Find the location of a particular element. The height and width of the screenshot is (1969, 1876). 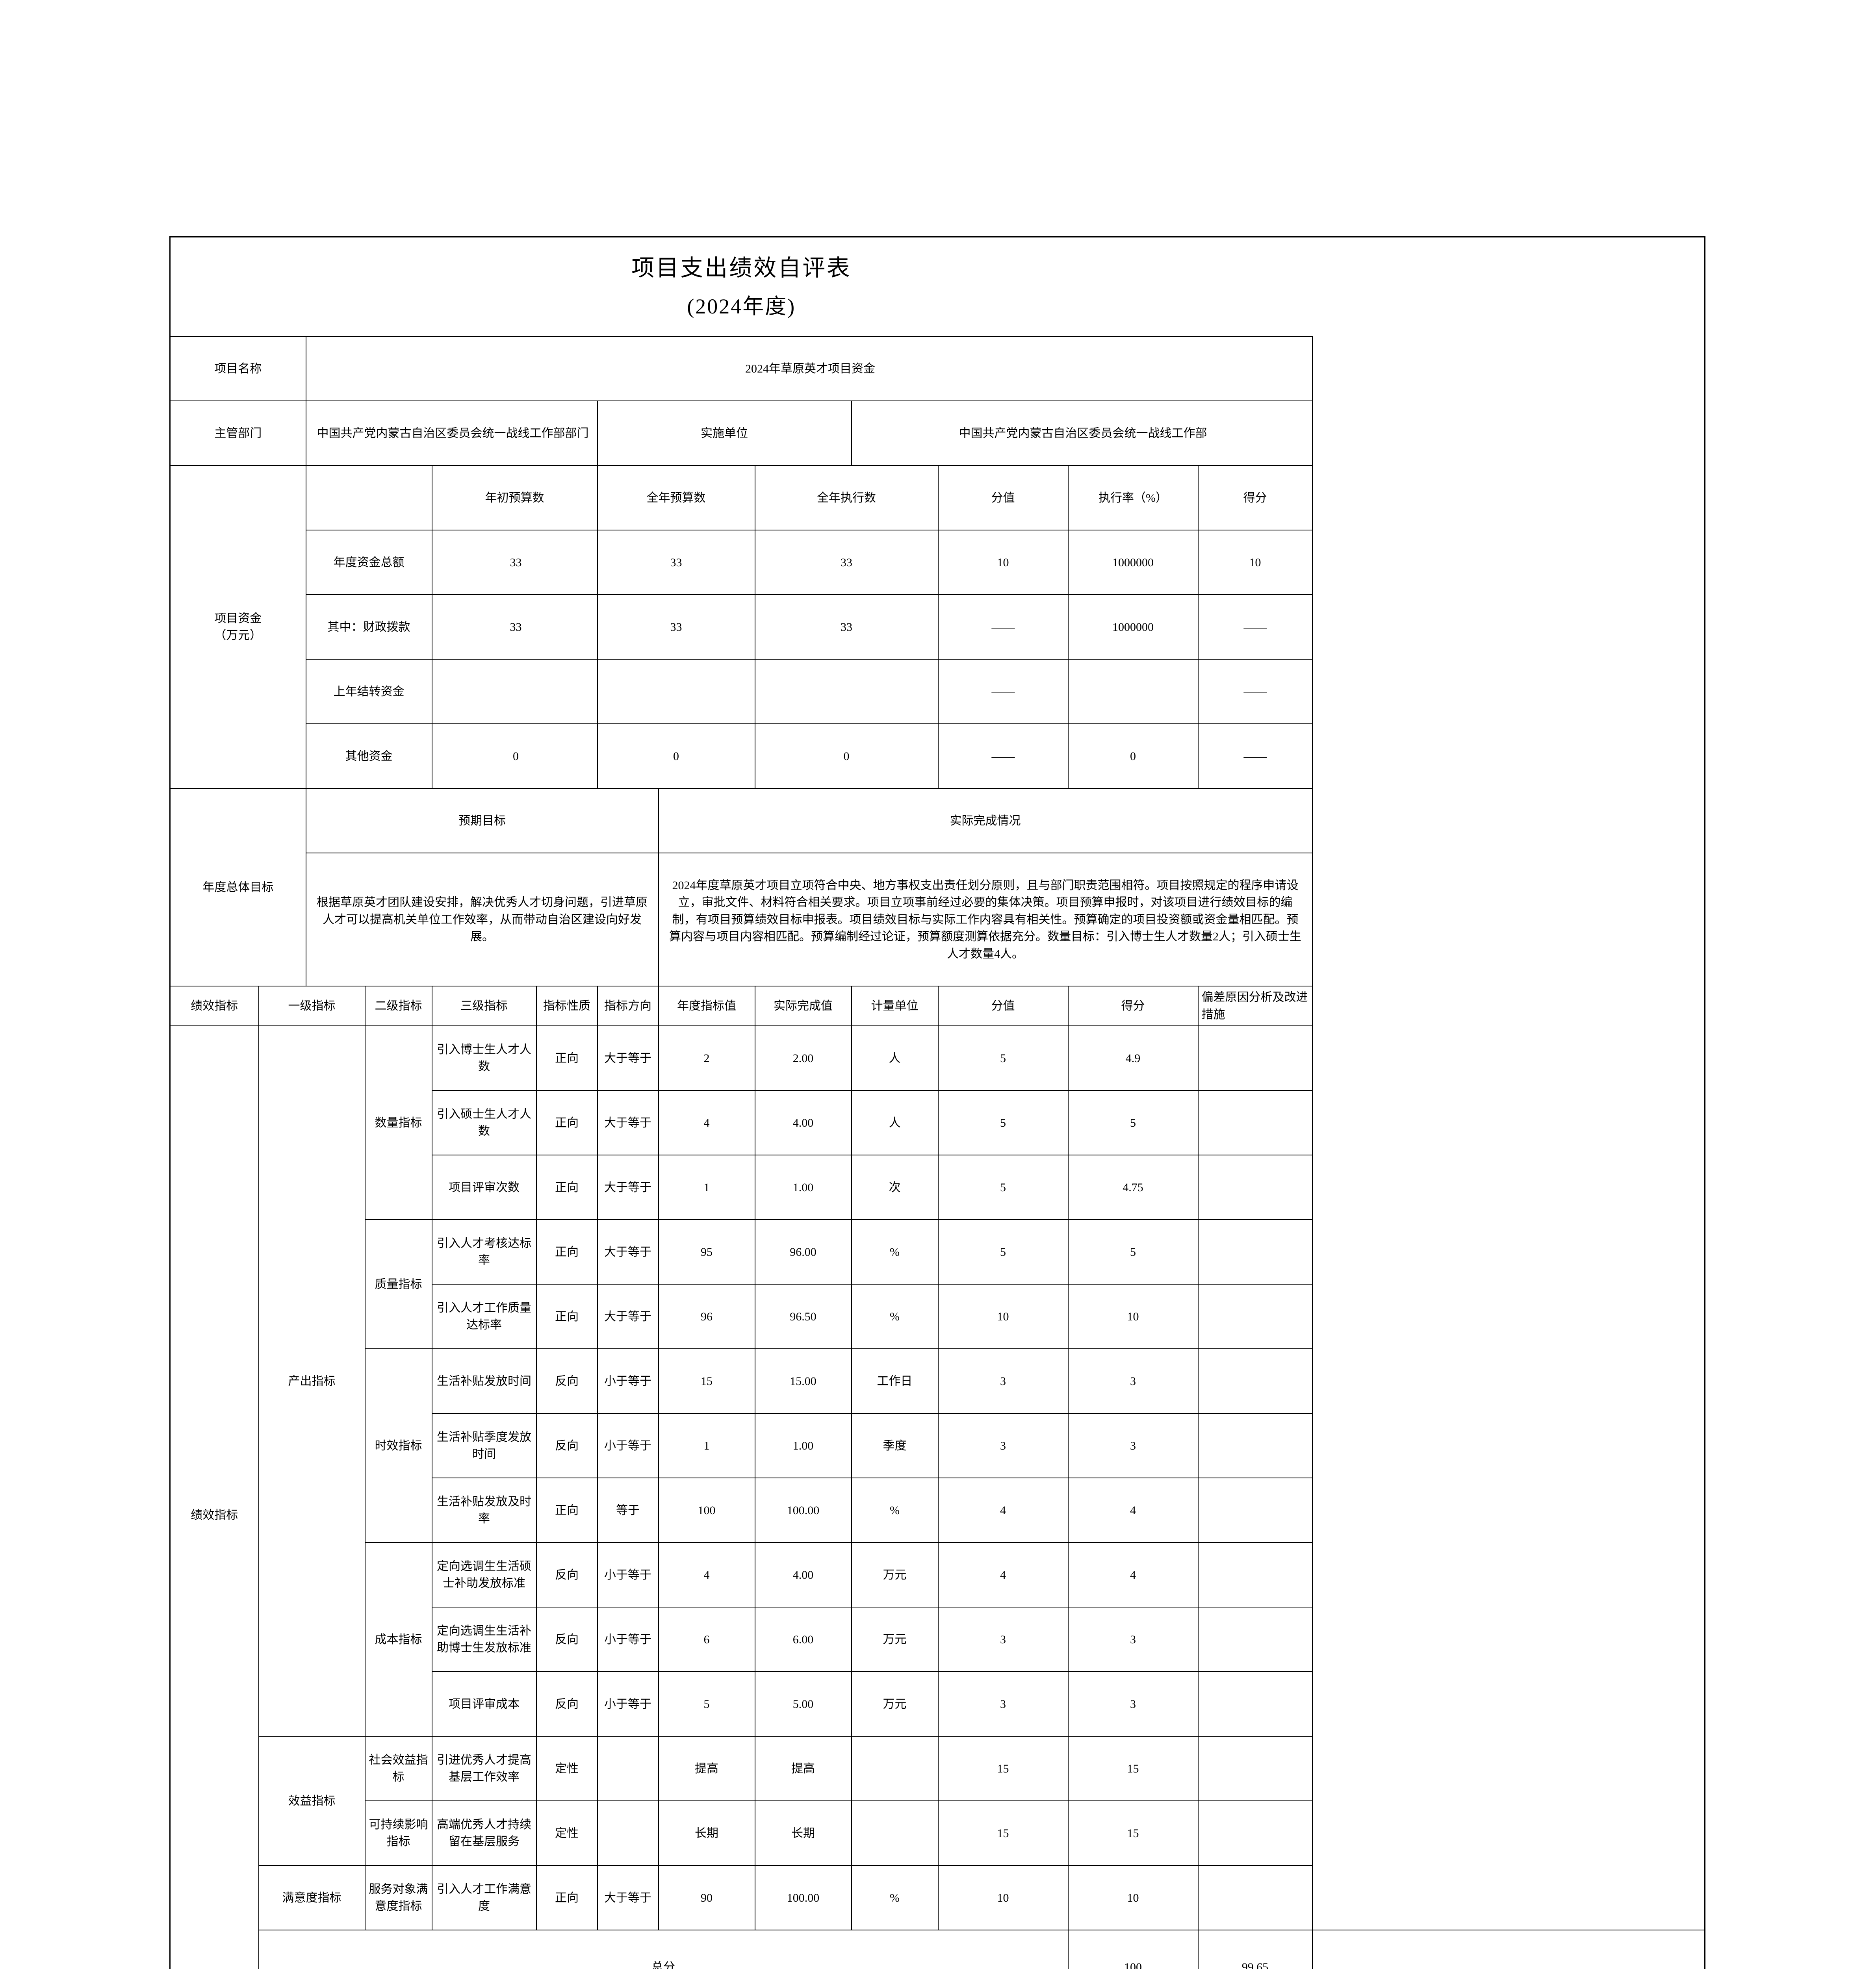

indicator-unit: 季度 is located at coordinates (895, 1446).